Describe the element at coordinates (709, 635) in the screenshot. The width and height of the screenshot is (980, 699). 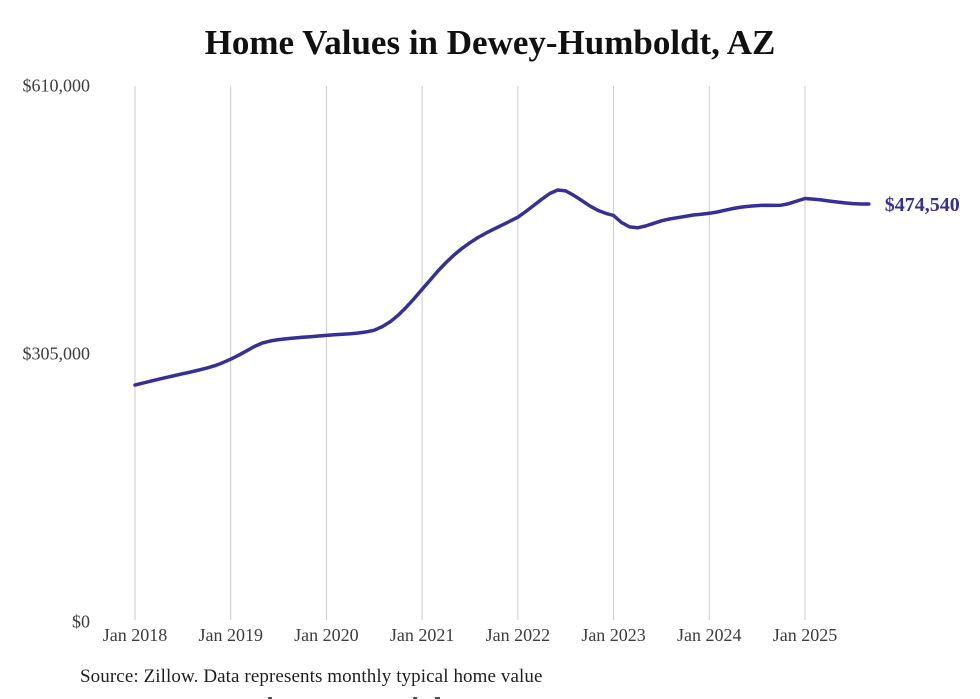
I see `x-axis-tick-label: Jan 2024` at that location.